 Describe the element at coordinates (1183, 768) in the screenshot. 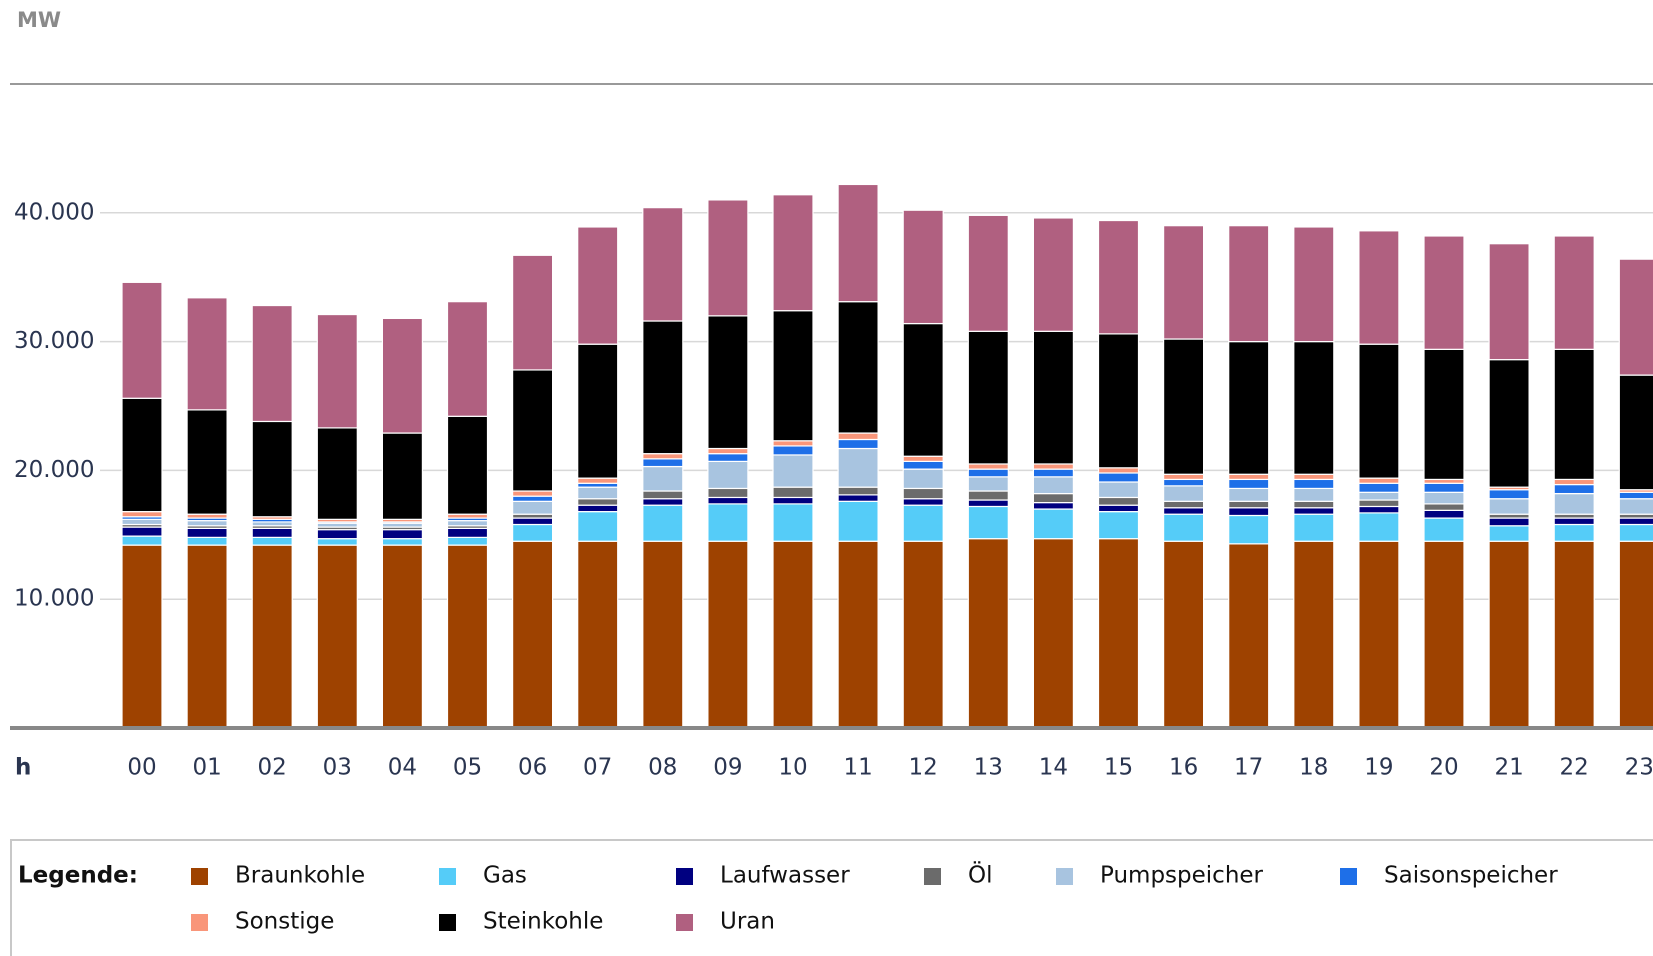

I see `x-tick-label: 16` at that location.